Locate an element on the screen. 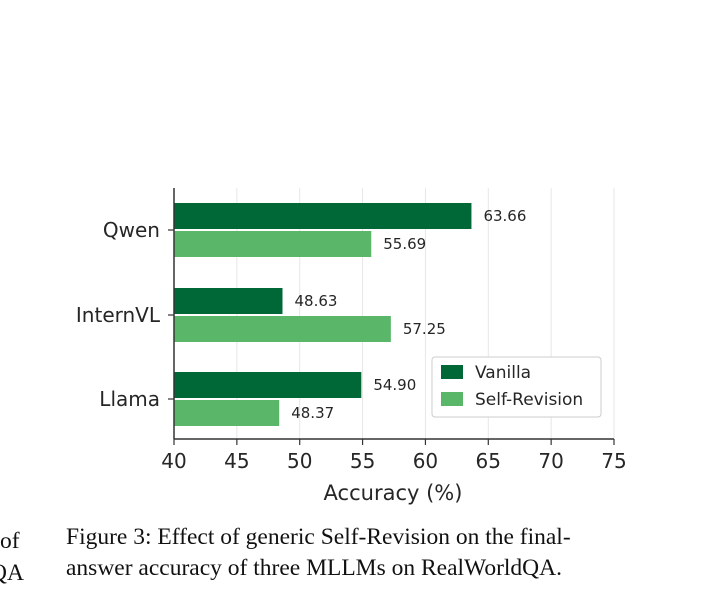 This screenshot has width=703, height=596. x-tick-label: 45 is located at coordinates (236, 461).